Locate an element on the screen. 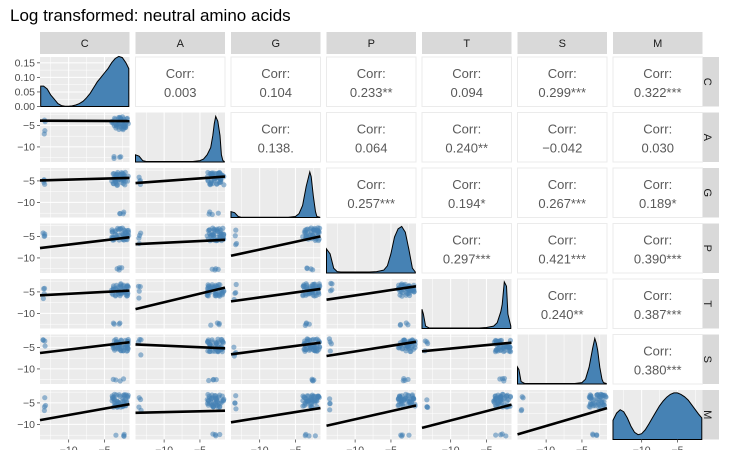  density-T is located at coordinates (466, 304).